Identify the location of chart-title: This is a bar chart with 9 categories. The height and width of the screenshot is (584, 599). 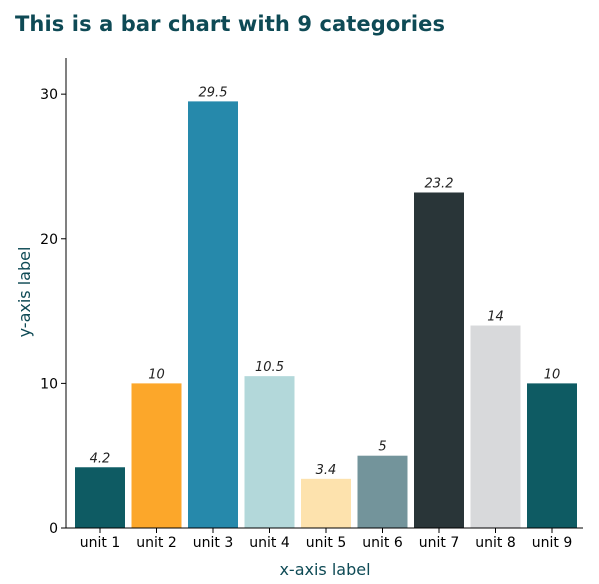
(230, 24).